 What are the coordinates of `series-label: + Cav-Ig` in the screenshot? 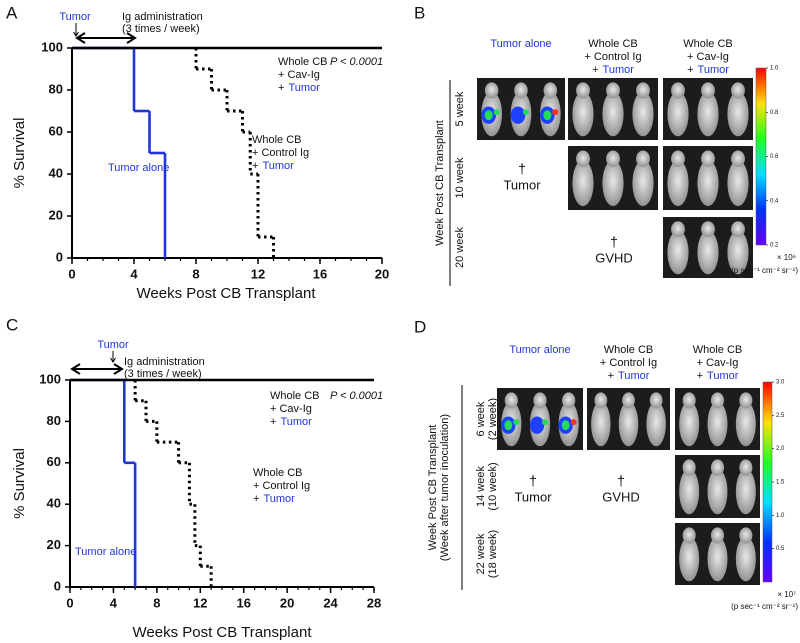 It's located at (299, 75).